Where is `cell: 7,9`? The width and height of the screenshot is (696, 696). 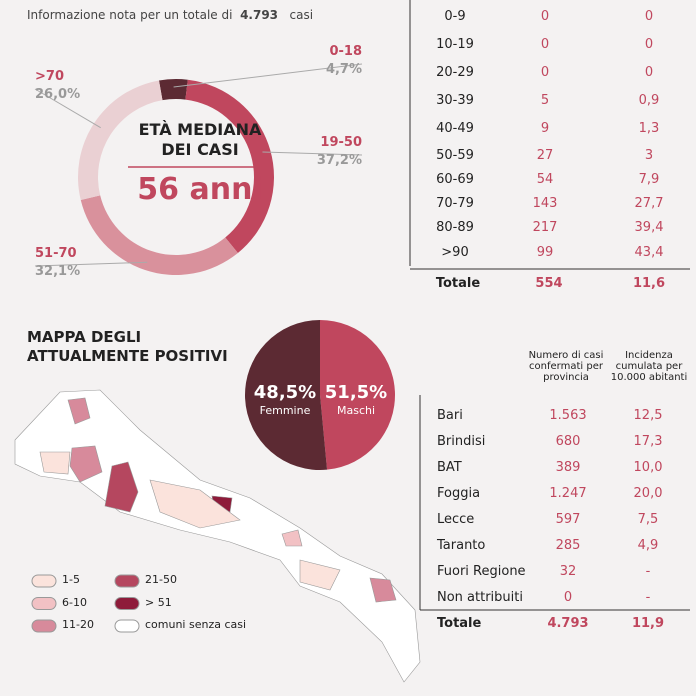 cell: 7,9 is located at coordinates (649, 179).